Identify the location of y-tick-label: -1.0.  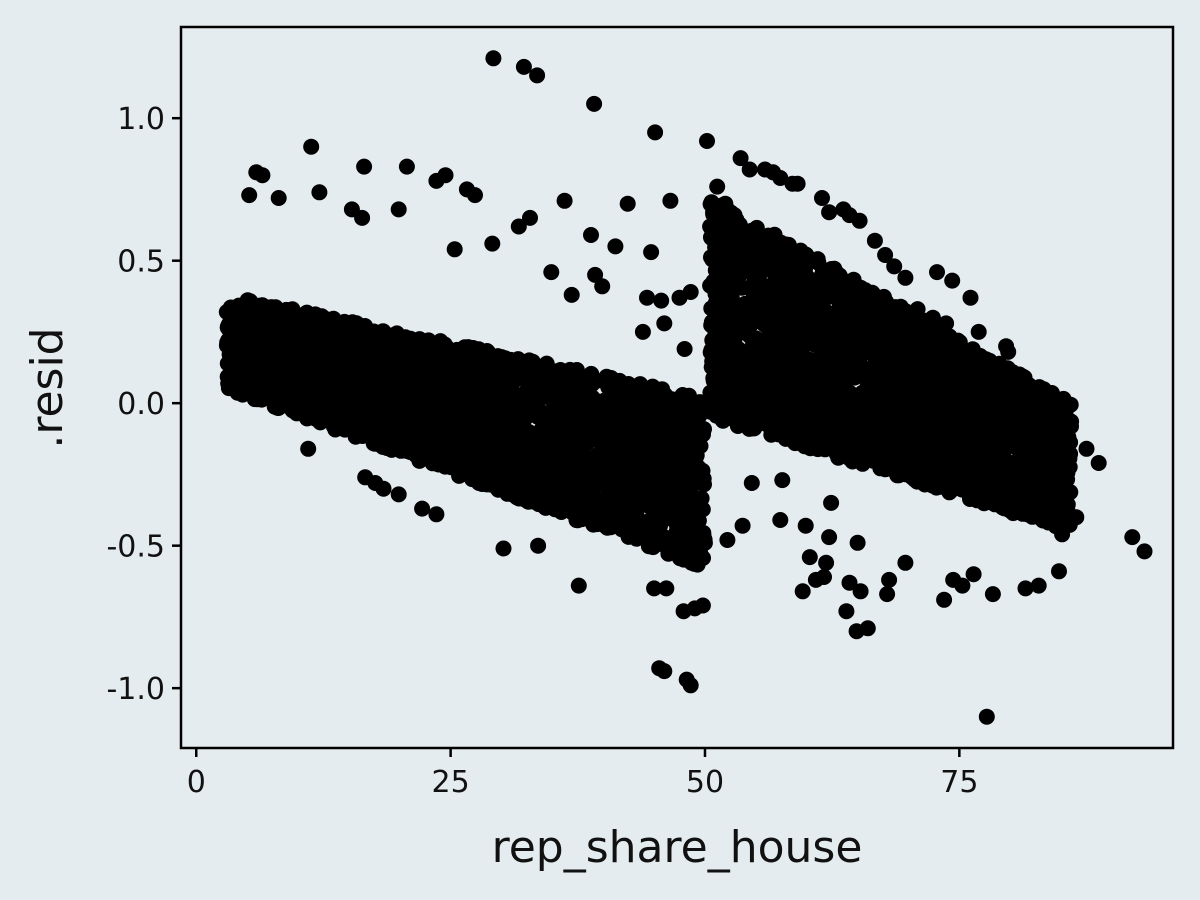
(135, 689).